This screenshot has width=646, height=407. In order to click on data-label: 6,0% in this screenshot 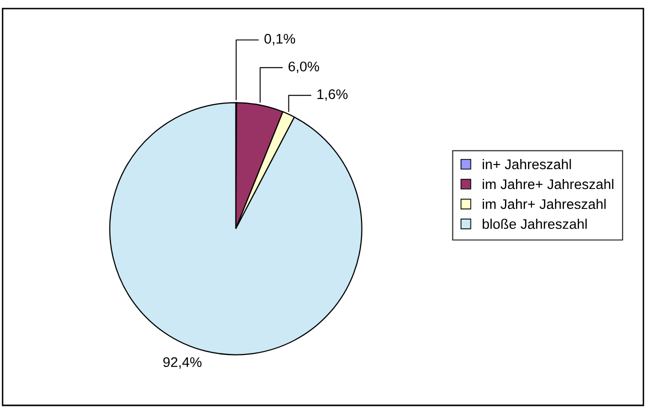, I will do `click(304, 68)`.